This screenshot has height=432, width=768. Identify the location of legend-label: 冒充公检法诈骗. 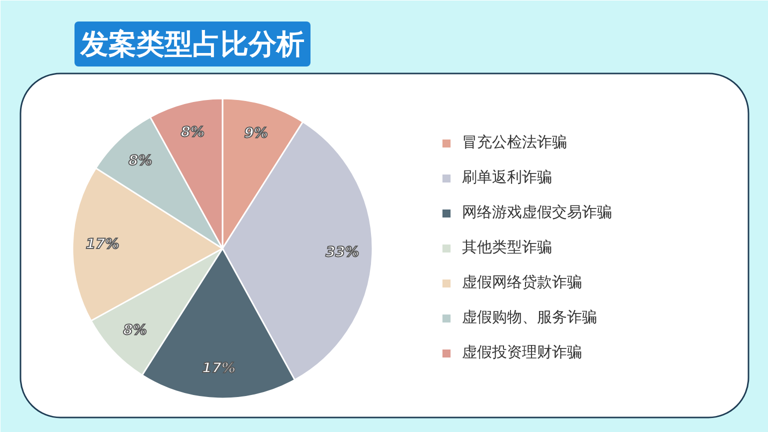
(514, 142).